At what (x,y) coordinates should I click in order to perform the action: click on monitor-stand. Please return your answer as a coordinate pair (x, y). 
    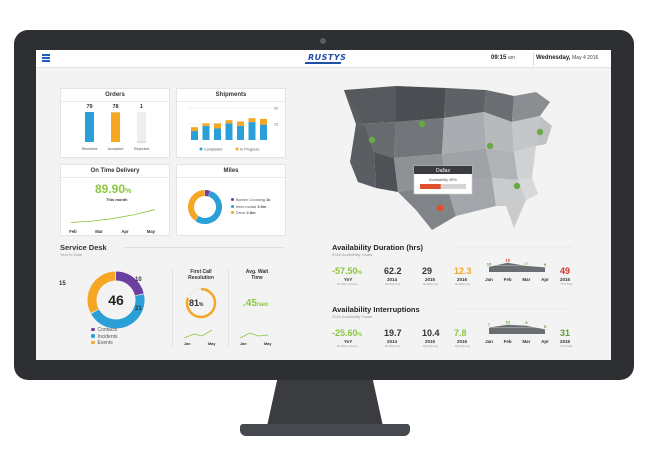
    Looking at the image, I should click on (325, 403).